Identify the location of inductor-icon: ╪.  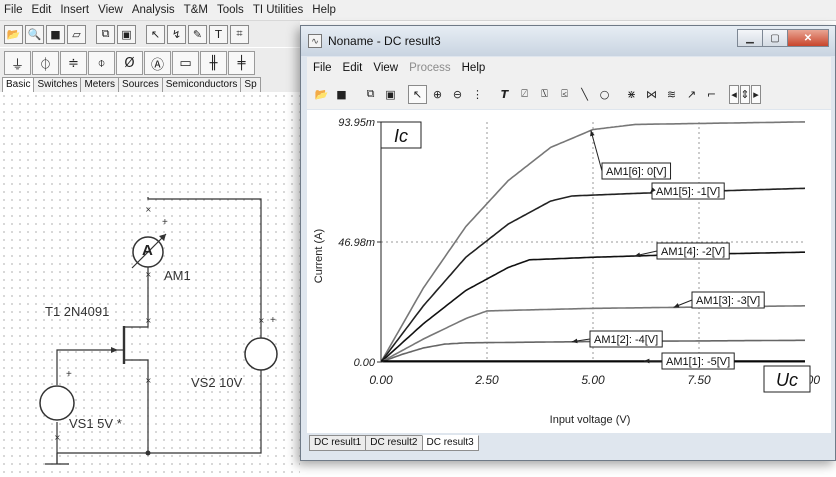
(241, 63).